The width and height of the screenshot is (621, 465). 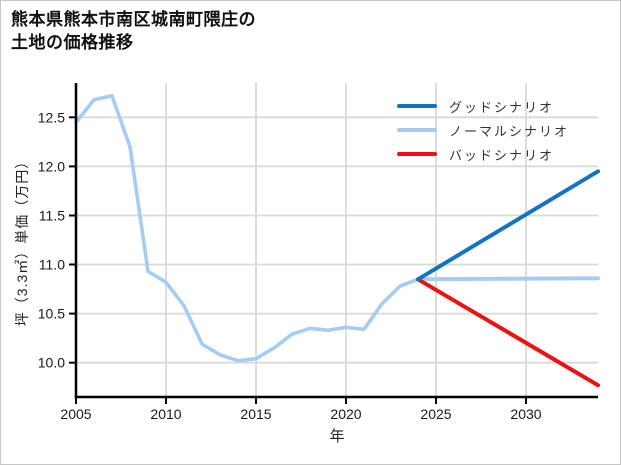 What do you see at coordinates (52, 216) in the screenshot?
I see `y-tick-label: 11.5` at bounding box center [52, 216].